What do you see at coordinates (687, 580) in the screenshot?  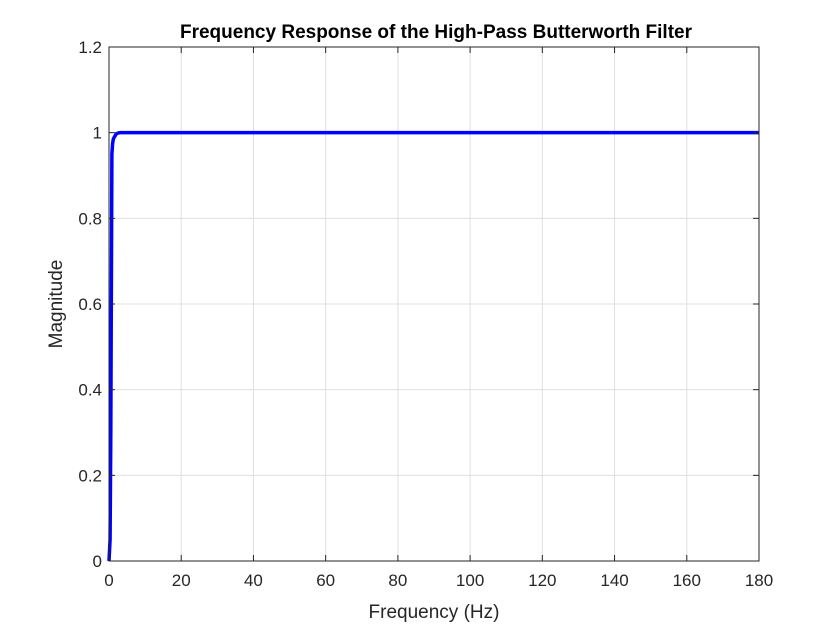 I see `x-tick-label: 160` at bounding box center [687, 580].